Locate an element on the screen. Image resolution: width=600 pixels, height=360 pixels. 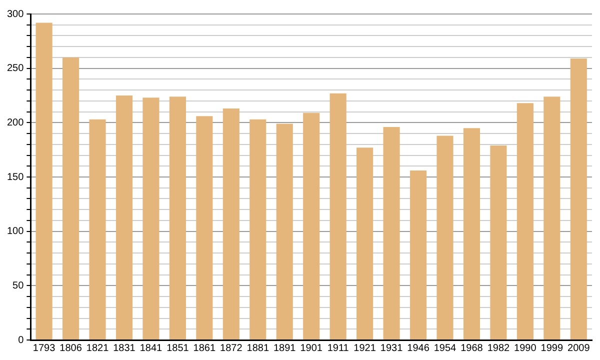
x-tick-label: 1999 is located at coordinates (552, 348).